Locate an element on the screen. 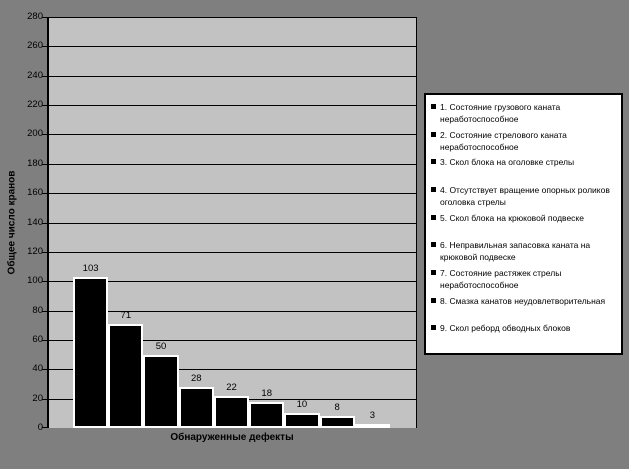  bar-slot-1: 103 is located at coordinates (91, 222).